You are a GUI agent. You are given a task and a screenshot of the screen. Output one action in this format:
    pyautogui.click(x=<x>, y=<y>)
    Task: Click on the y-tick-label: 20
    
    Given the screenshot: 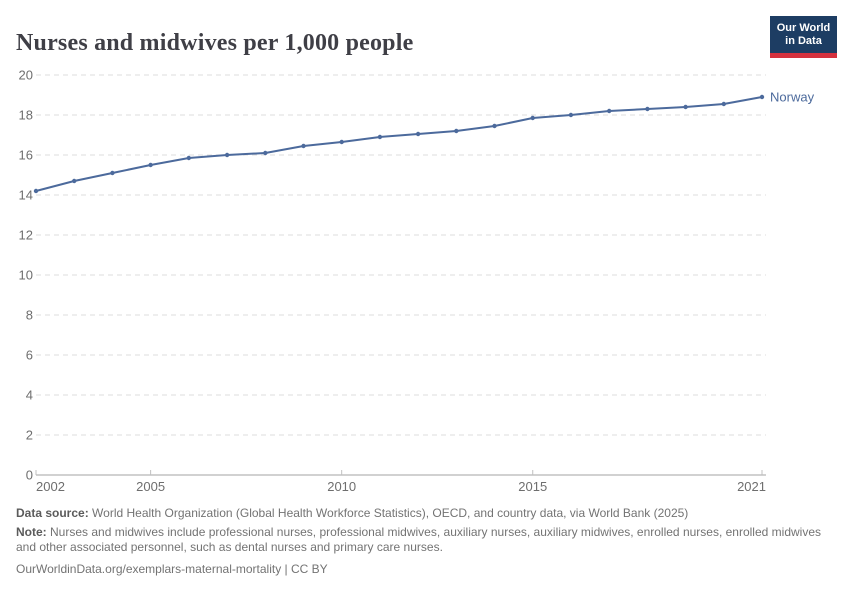 What is the action you would take?
    pyautogui.click(x=26, y=75)
    